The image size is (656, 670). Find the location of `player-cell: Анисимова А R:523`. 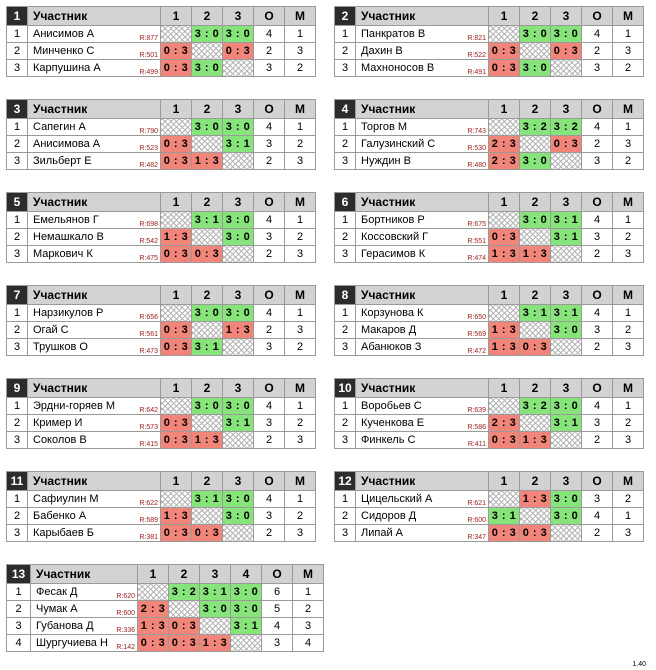

player-cell: Анисимова А R:523 is located at coordinates (94, 144).